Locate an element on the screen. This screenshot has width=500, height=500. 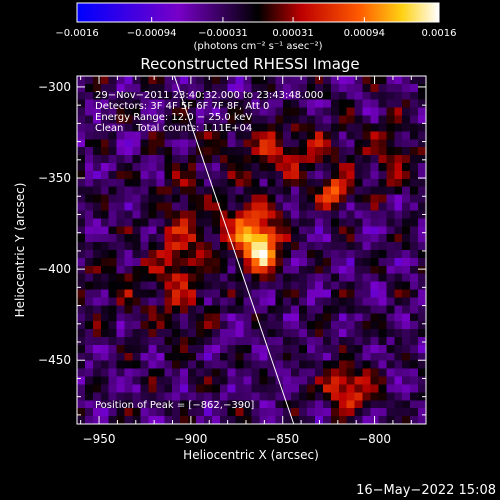
info-line-energy: Energy Range: 12.0 − 25.0 keV is located at coordinates (173, 117).